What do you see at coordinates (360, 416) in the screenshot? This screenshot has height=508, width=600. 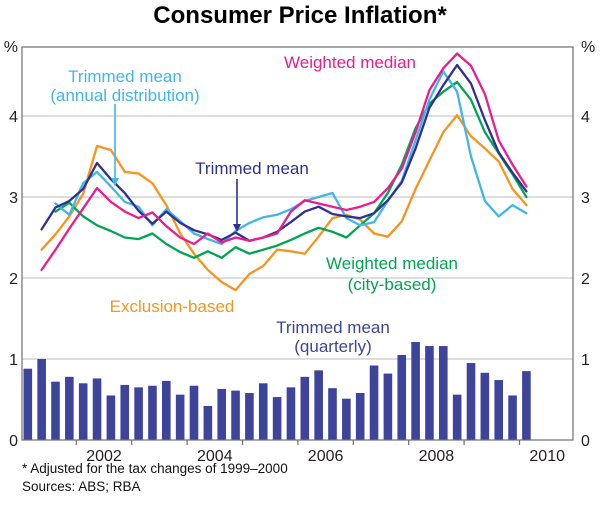 I see `bar-2007Q1` at bounding box center [360, 416].